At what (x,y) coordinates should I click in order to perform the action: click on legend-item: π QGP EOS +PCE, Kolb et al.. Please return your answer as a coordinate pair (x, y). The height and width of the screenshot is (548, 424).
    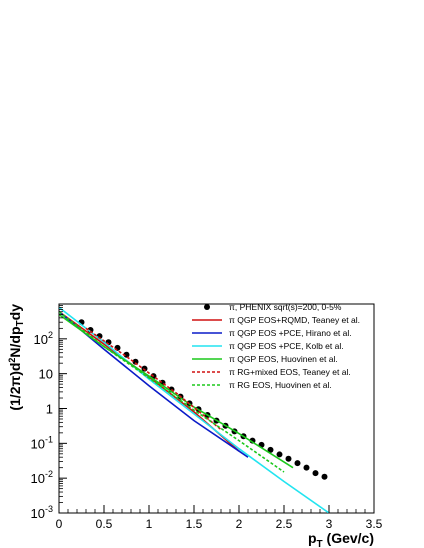
    Looking at the image, I should click on (268, 346).